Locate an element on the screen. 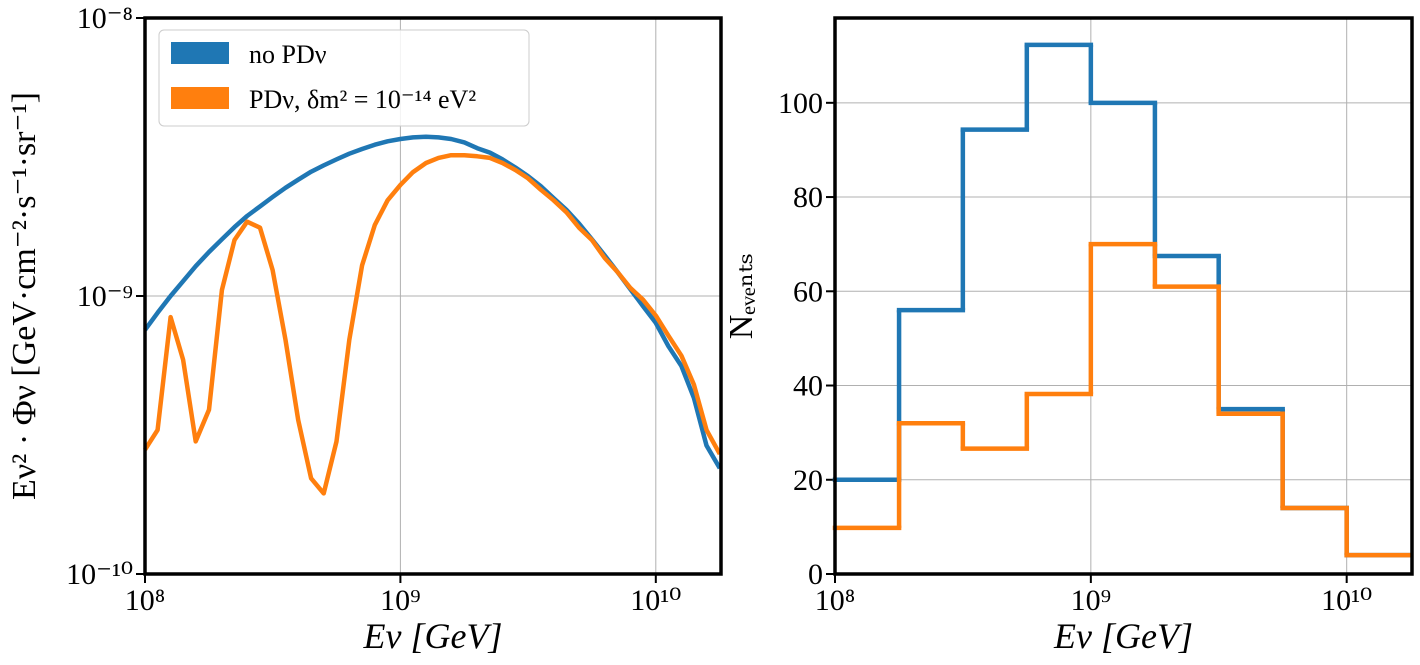 The height and width of the screenshot is (665, 1420). y-tick-label: 10⁻⁸ is located at coordinates (105, 18).